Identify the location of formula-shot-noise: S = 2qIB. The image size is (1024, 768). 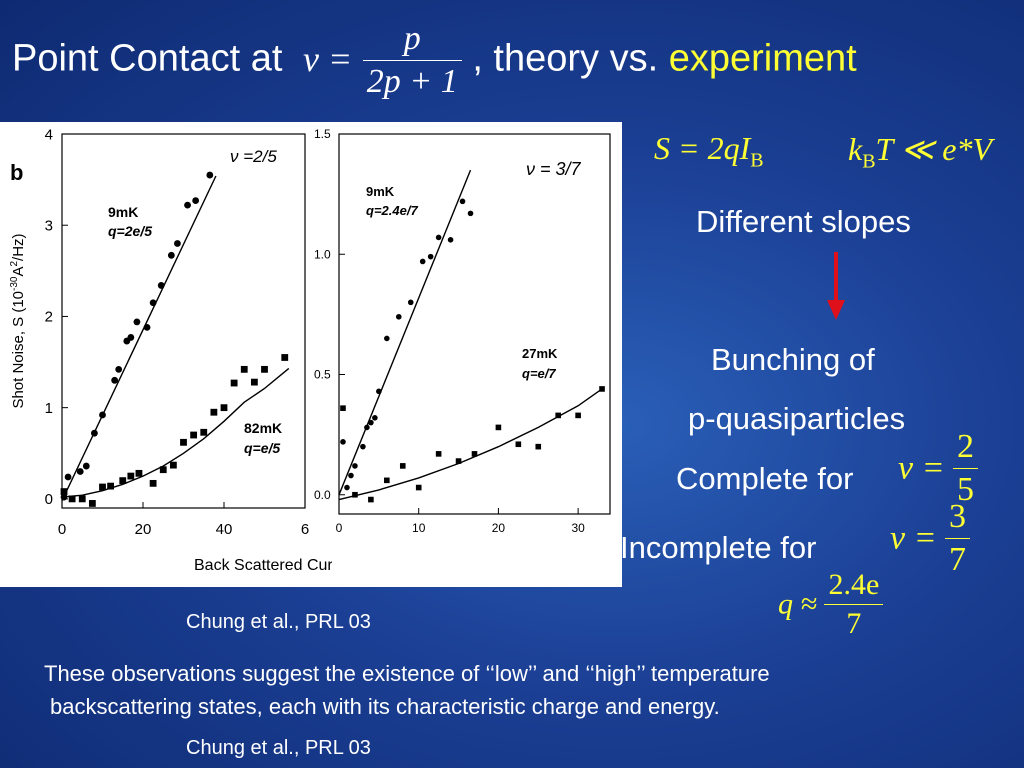
(709, 151).